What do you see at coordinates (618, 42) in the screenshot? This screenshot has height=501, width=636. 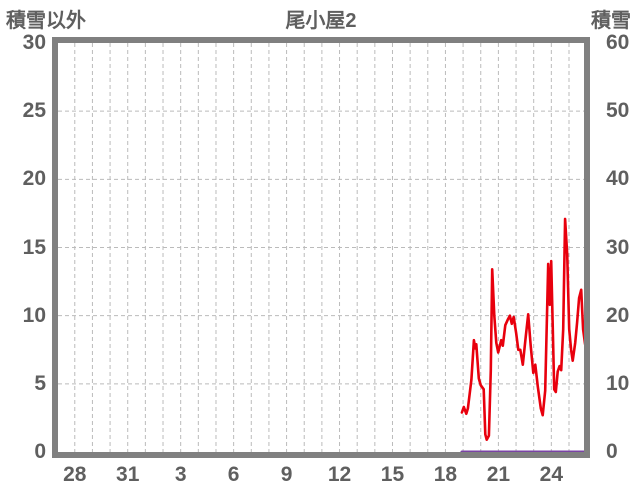 I see `axis-tick-label: 60` at bounding box center [618, 42].